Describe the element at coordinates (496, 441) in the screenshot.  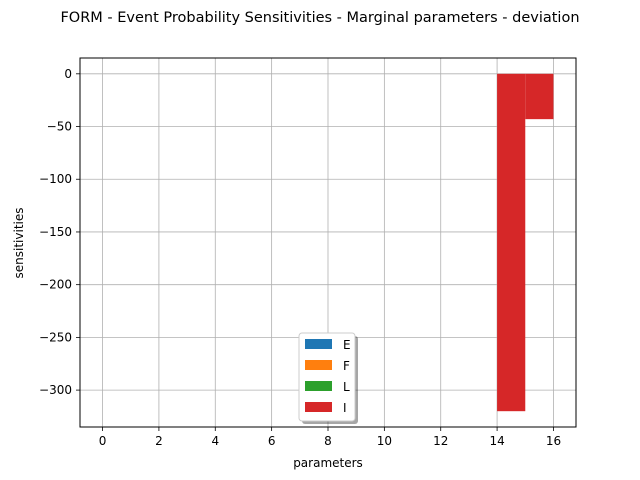
I see `x-tick-label: 14` at that location.